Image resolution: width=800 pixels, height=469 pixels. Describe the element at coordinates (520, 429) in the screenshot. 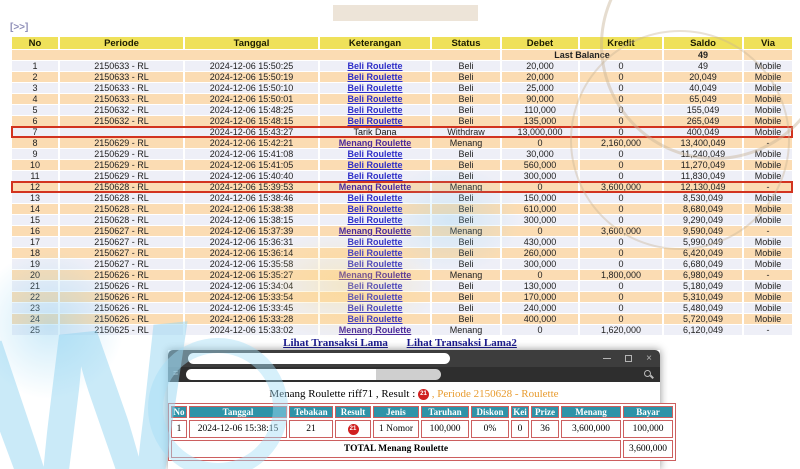

I see `popup-cell-kei: 0` at that location.